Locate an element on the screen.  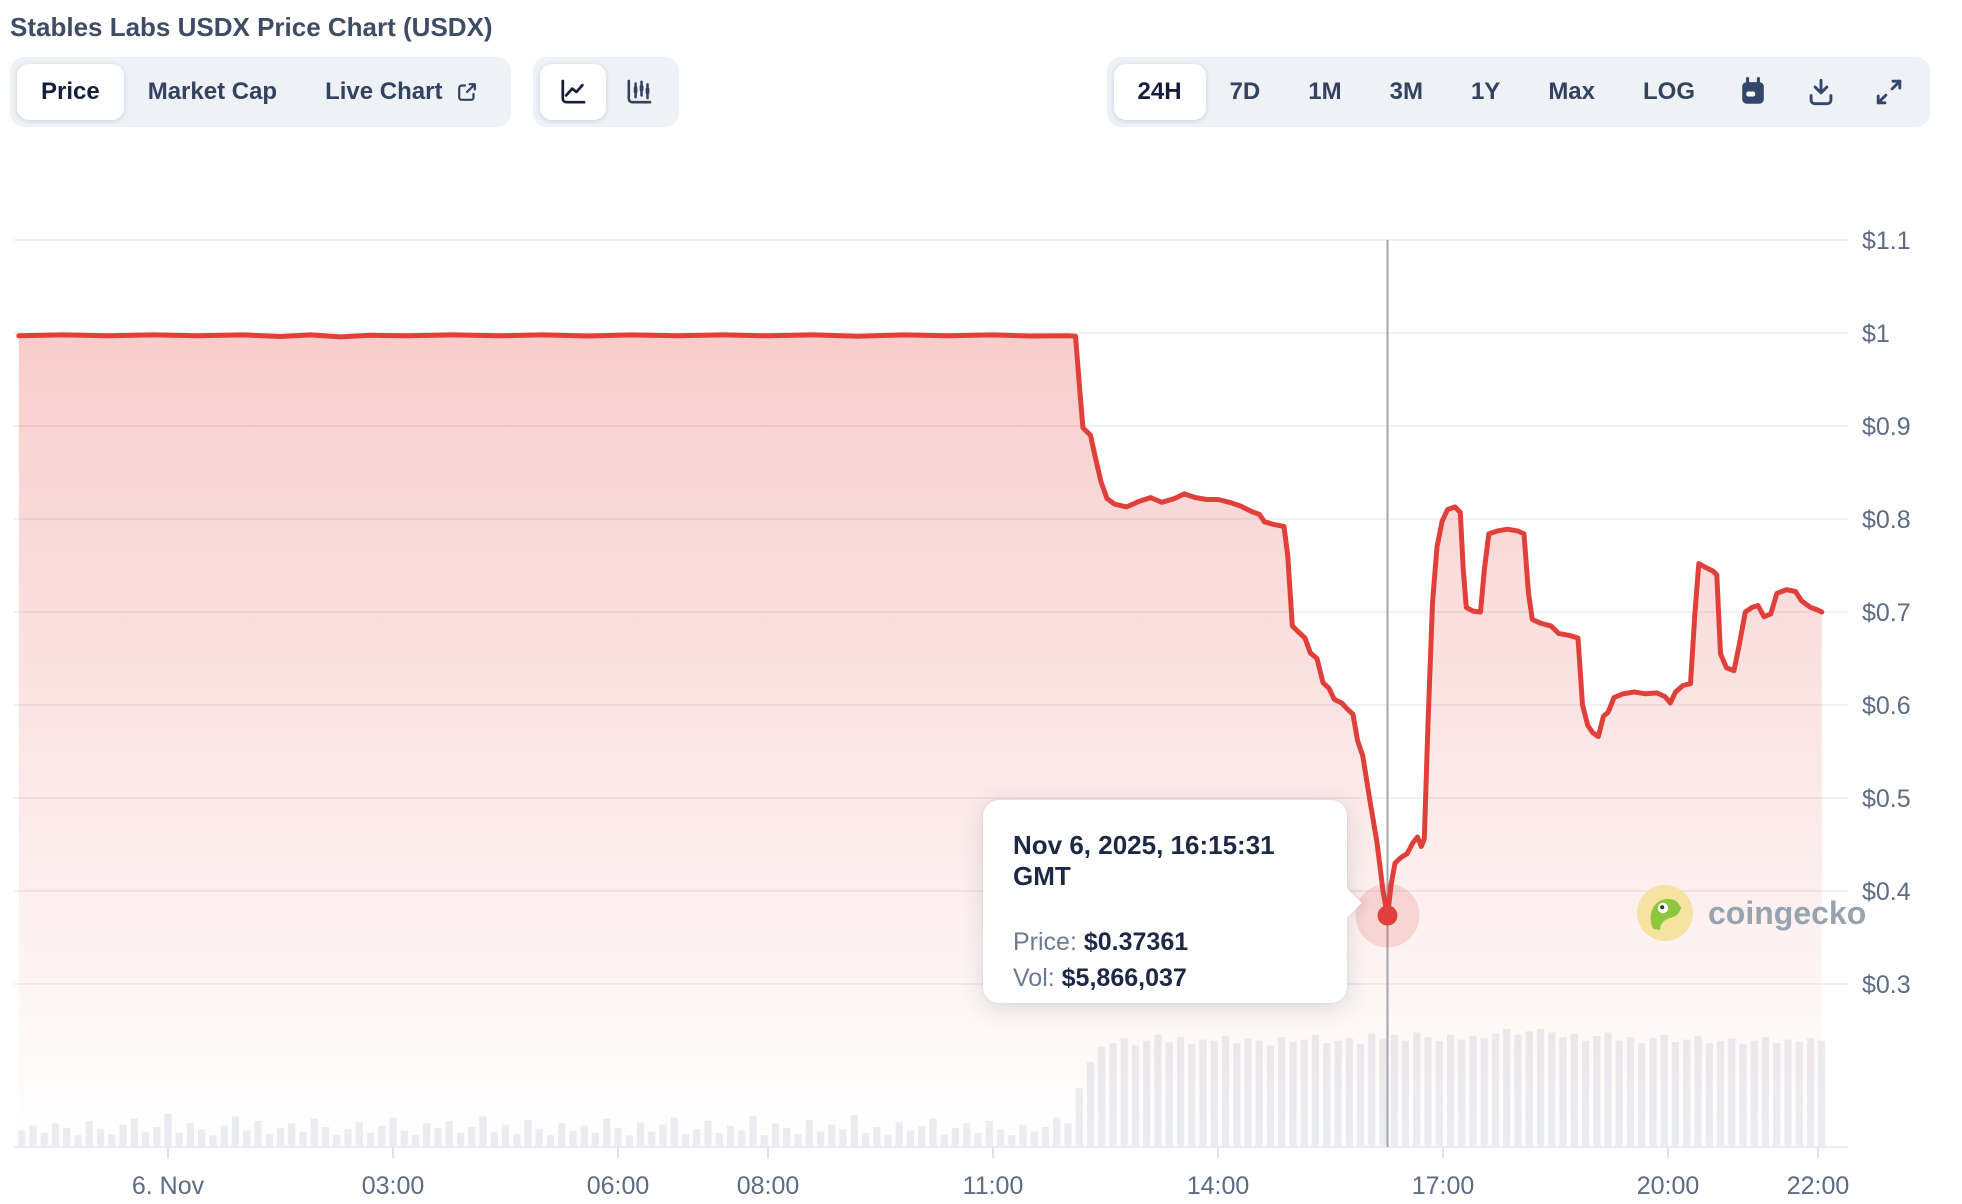
y-axis-label: $0.5 is located at coordinates (1886, 799).